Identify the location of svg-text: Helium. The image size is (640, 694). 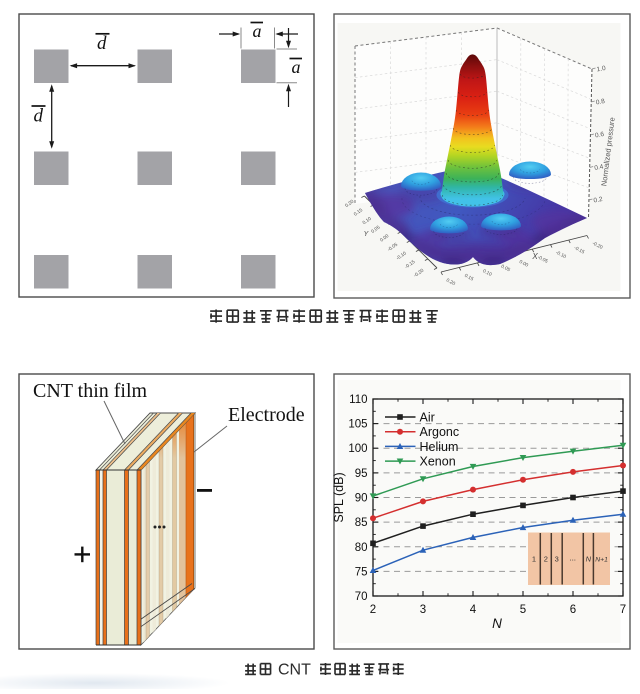
(439, 447).